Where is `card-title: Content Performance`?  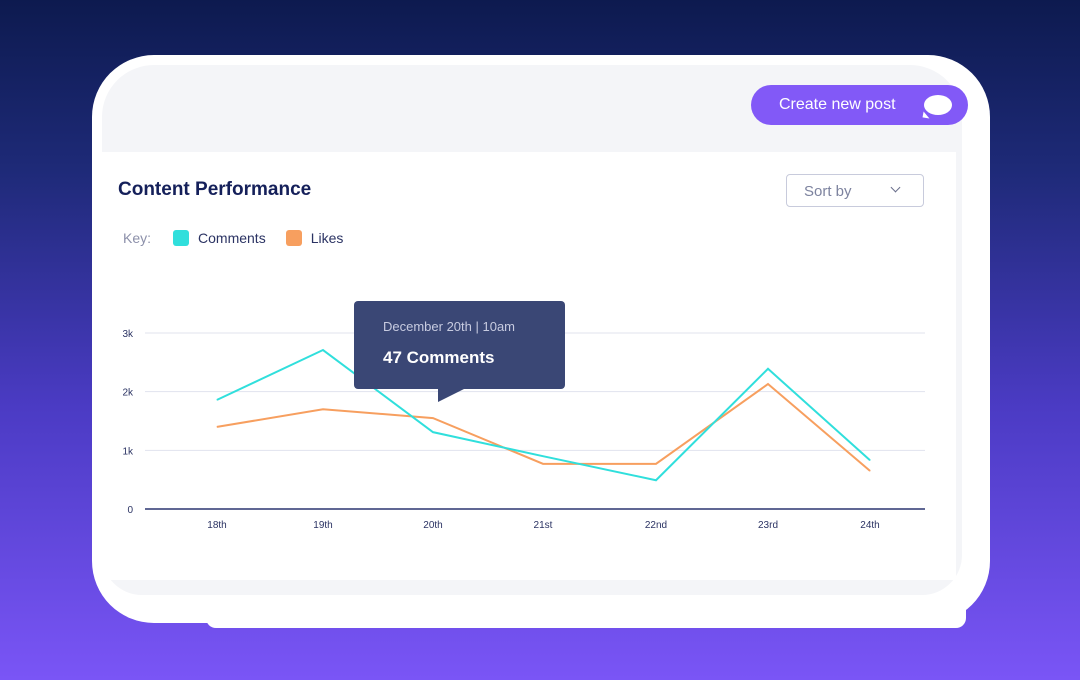 card-title: Content Performance is located at coordinates (215, 189).